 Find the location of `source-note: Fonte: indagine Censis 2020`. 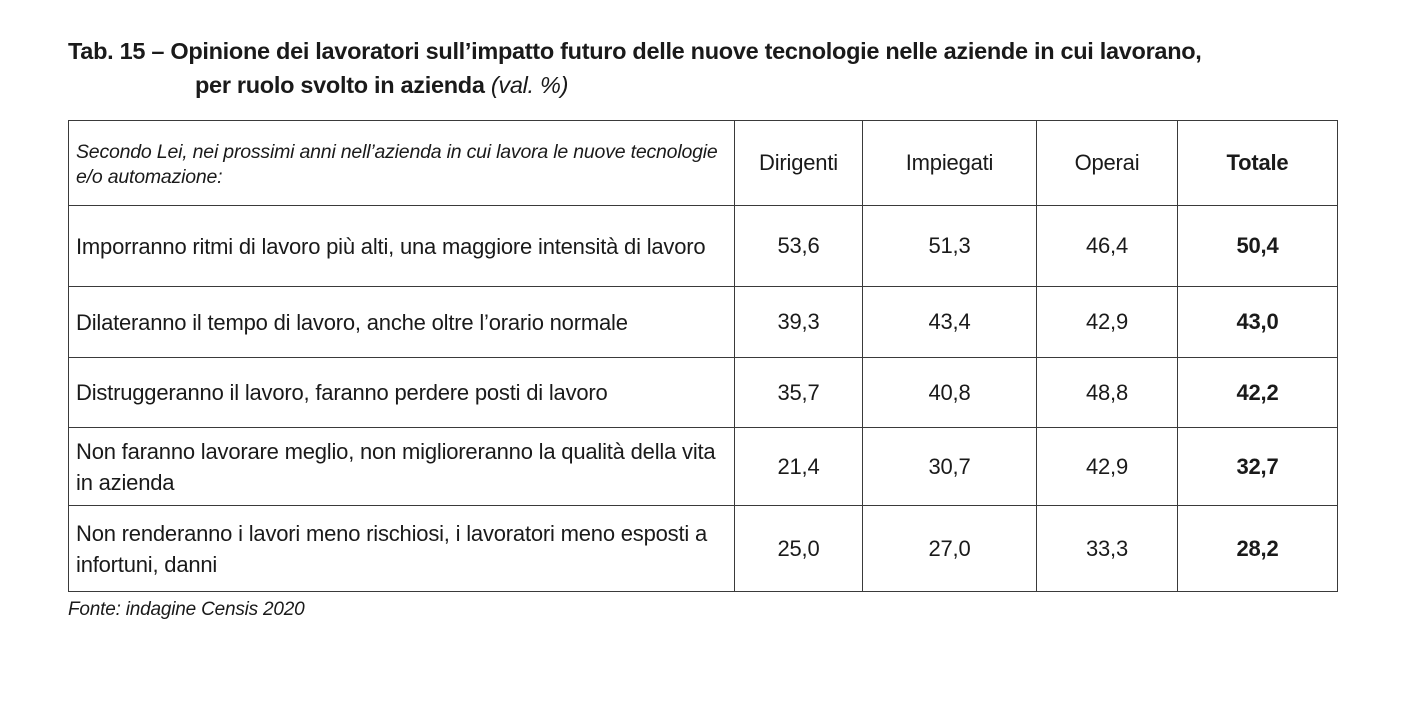

source-note: Fonte: indagine Censis 2020 is located at coordinates (186, 609).